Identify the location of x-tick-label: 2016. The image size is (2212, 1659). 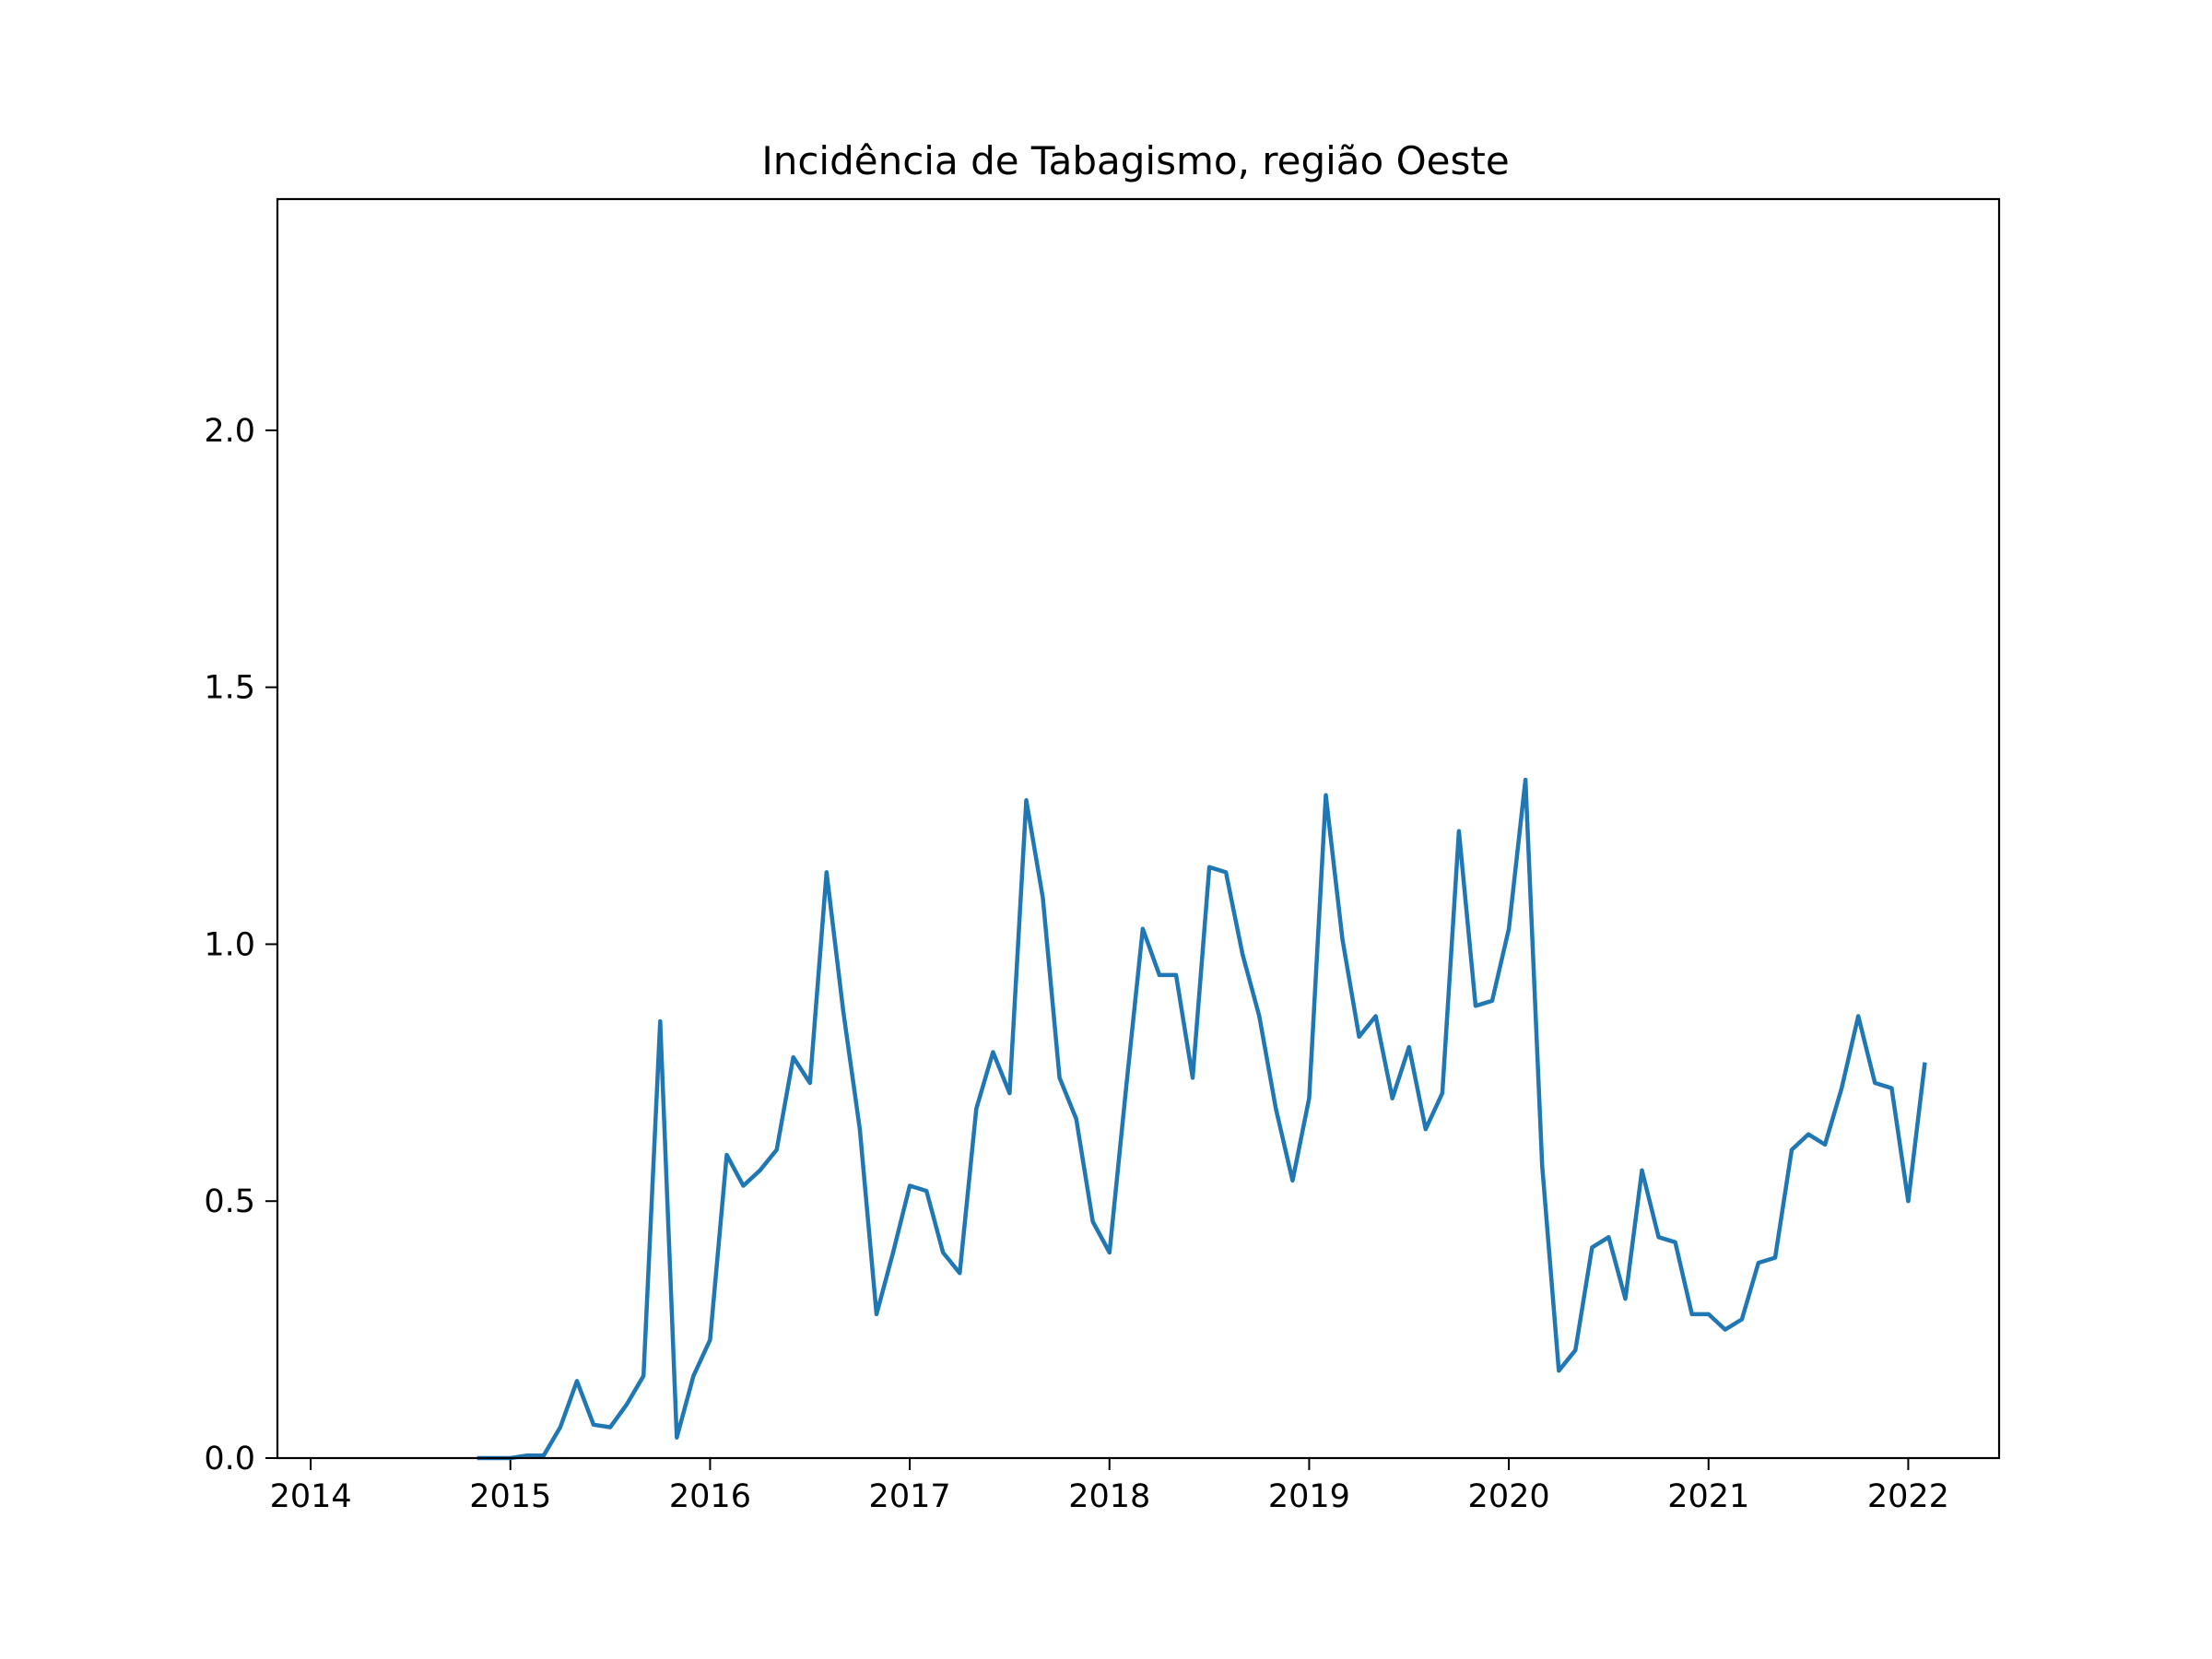
(710, 1496).